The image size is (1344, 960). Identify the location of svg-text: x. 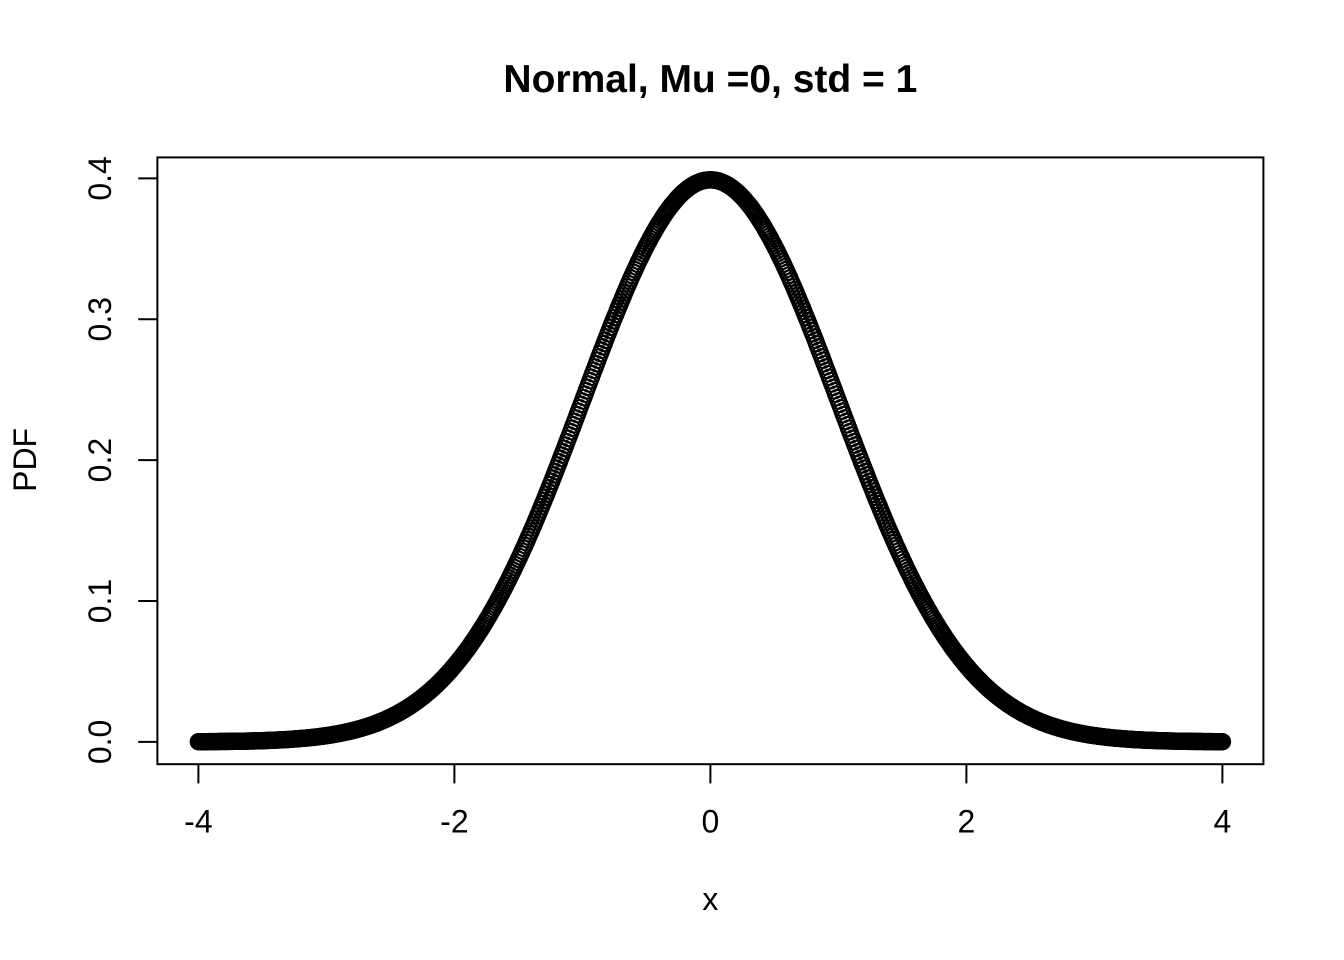
(710, 899).